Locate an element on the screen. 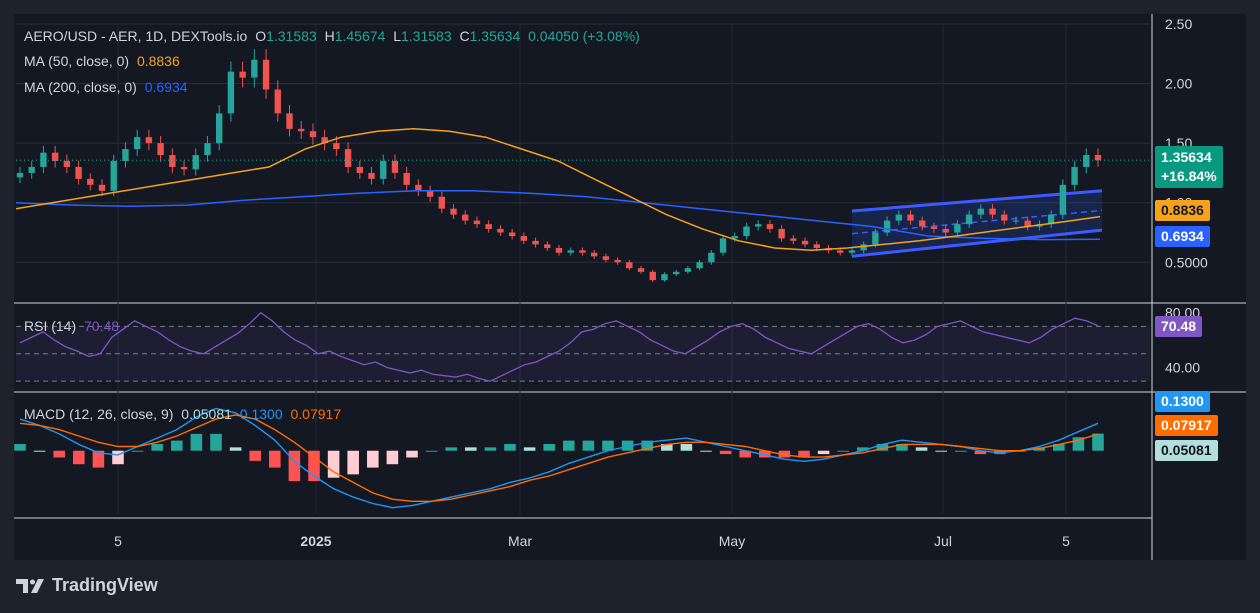  rsi-series is located at coordinates (559, 346).